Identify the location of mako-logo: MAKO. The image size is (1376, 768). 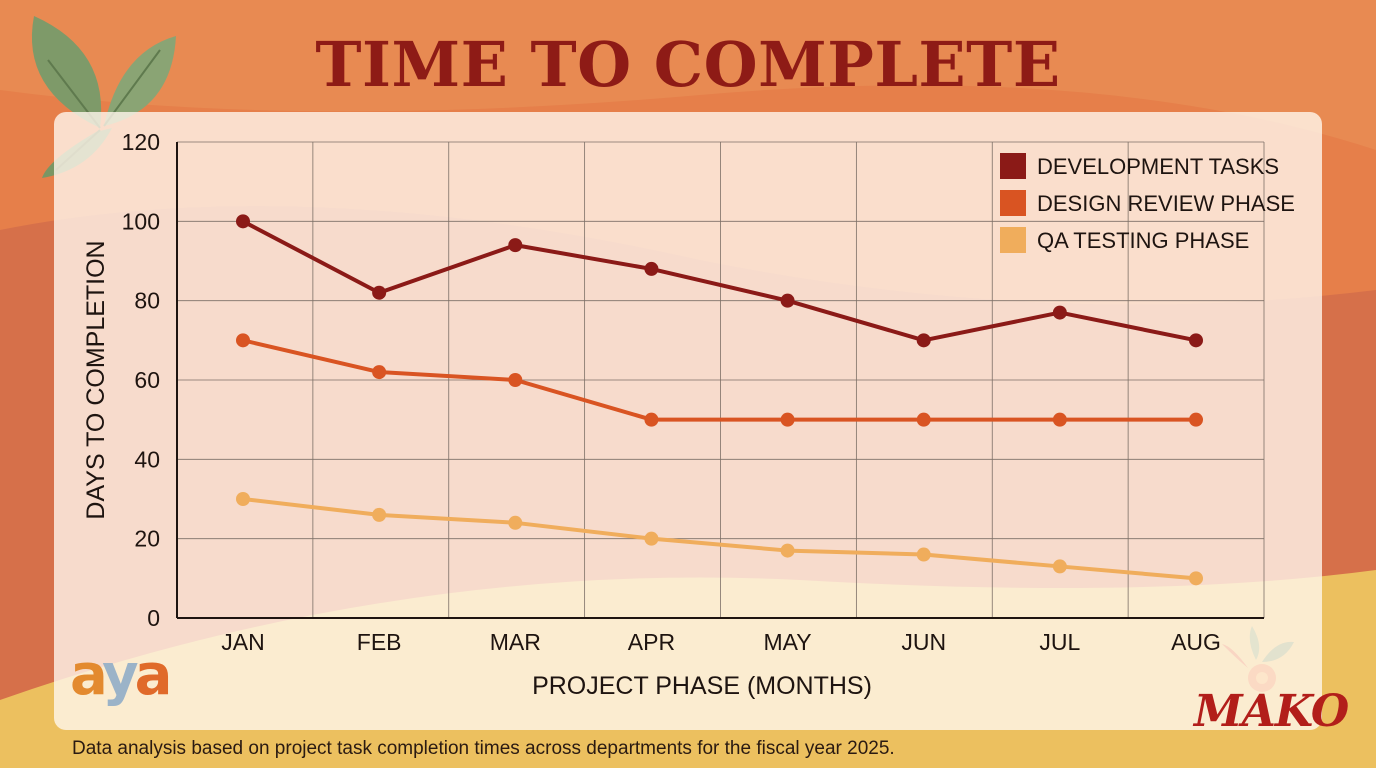
(1271, 711).